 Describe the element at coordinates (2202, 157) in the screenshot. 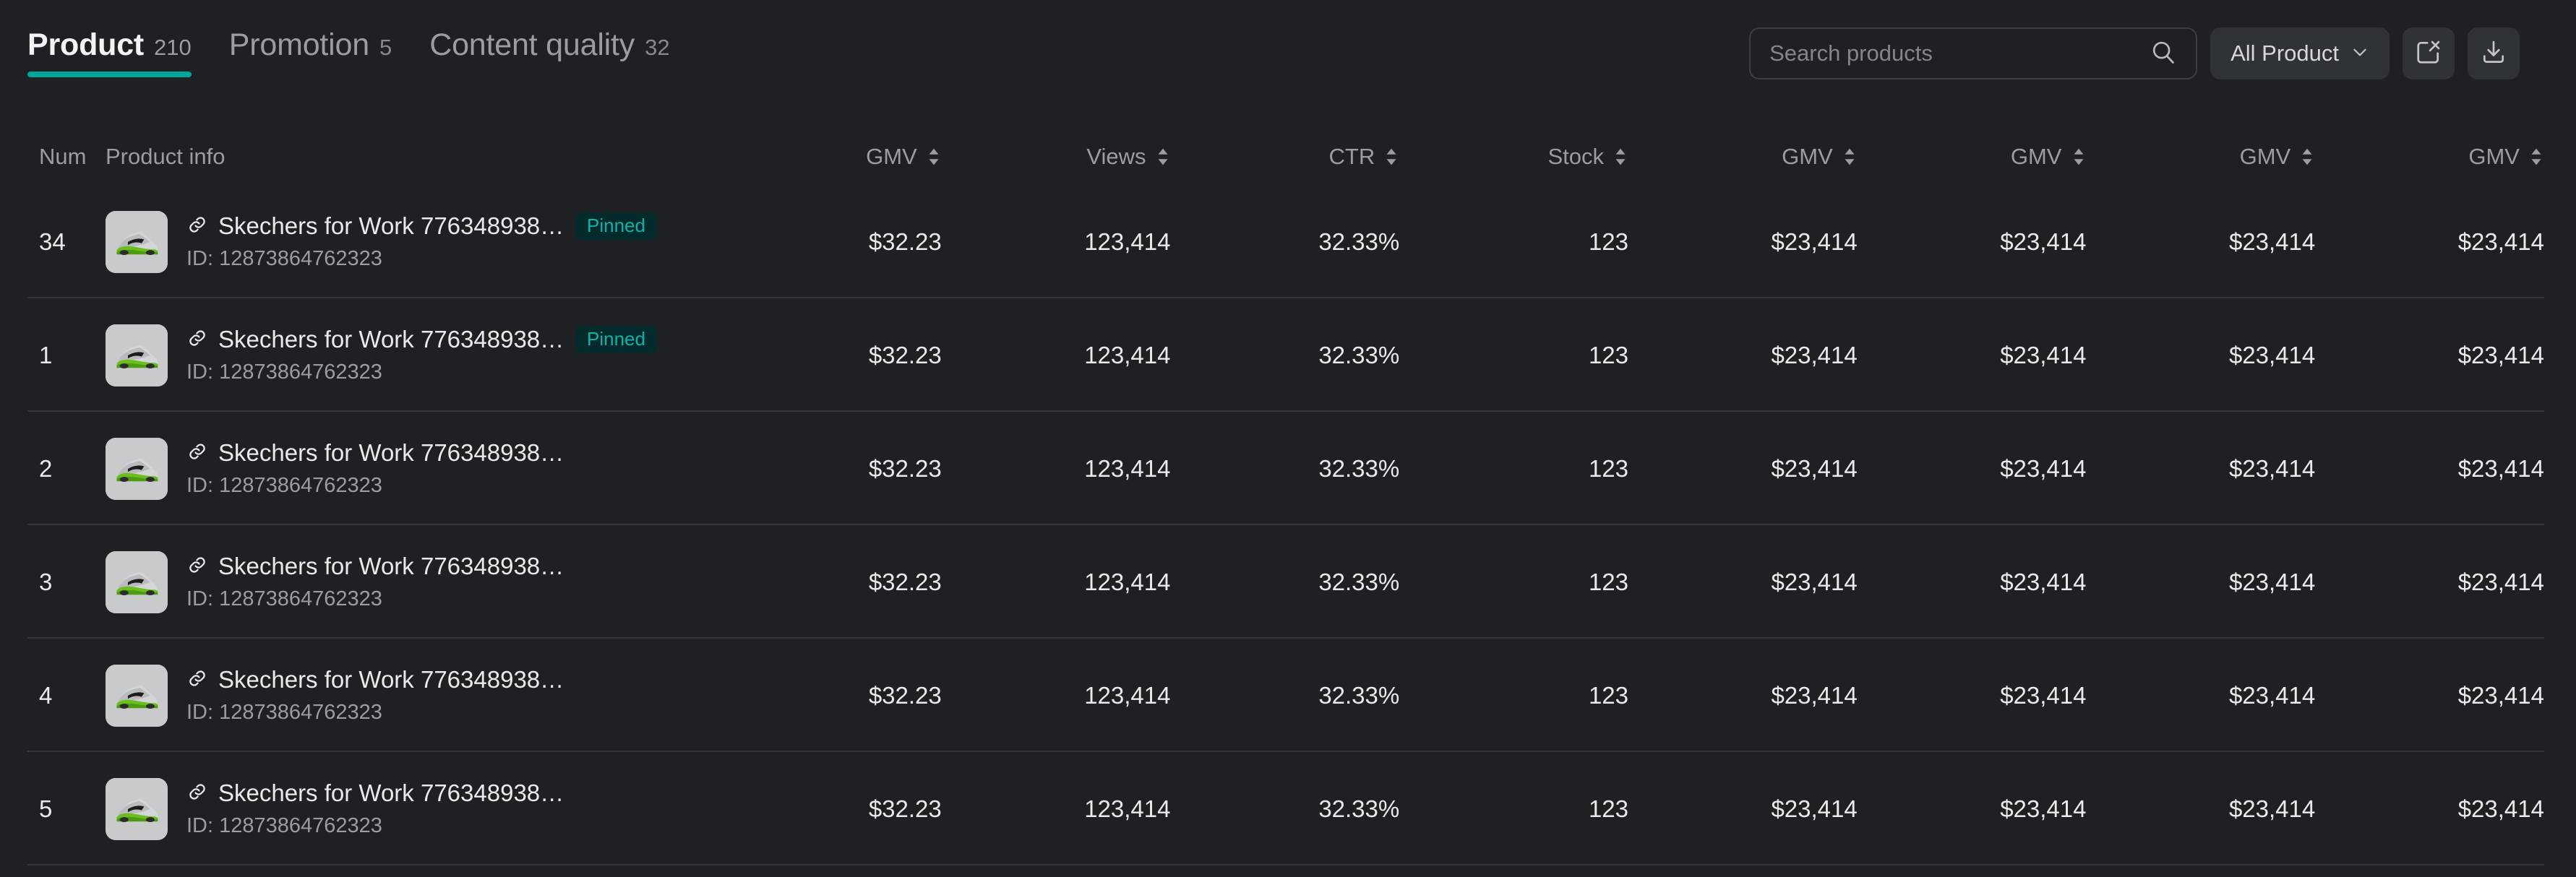

I see `column-header-gmv-8: GMV` at that location.